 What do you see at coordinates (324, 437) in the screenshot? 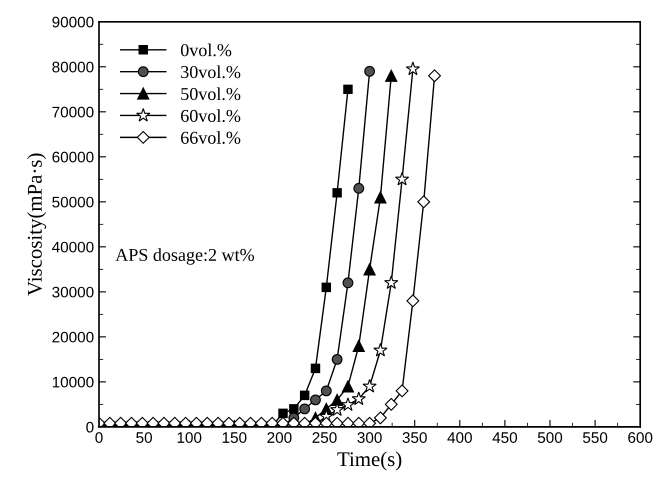
I see `x-tick-label: 250` at bounding box center [324, 437].